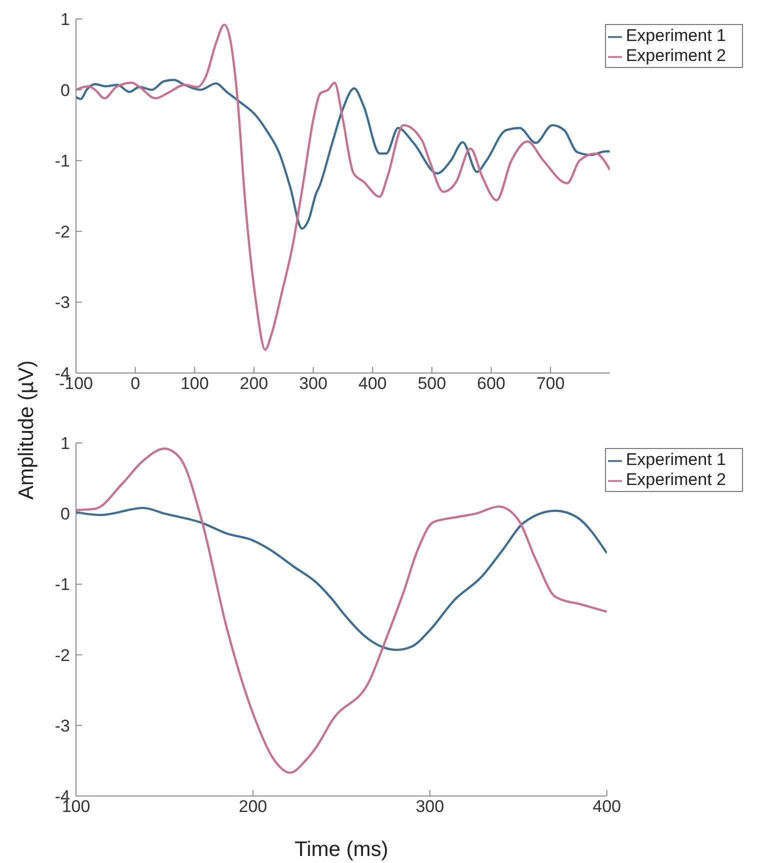 This screenshot has height=863, width=767. Describe the element at coordinates (135, 384) in the screenshot. I see `x-tick-label: 0` at that location.